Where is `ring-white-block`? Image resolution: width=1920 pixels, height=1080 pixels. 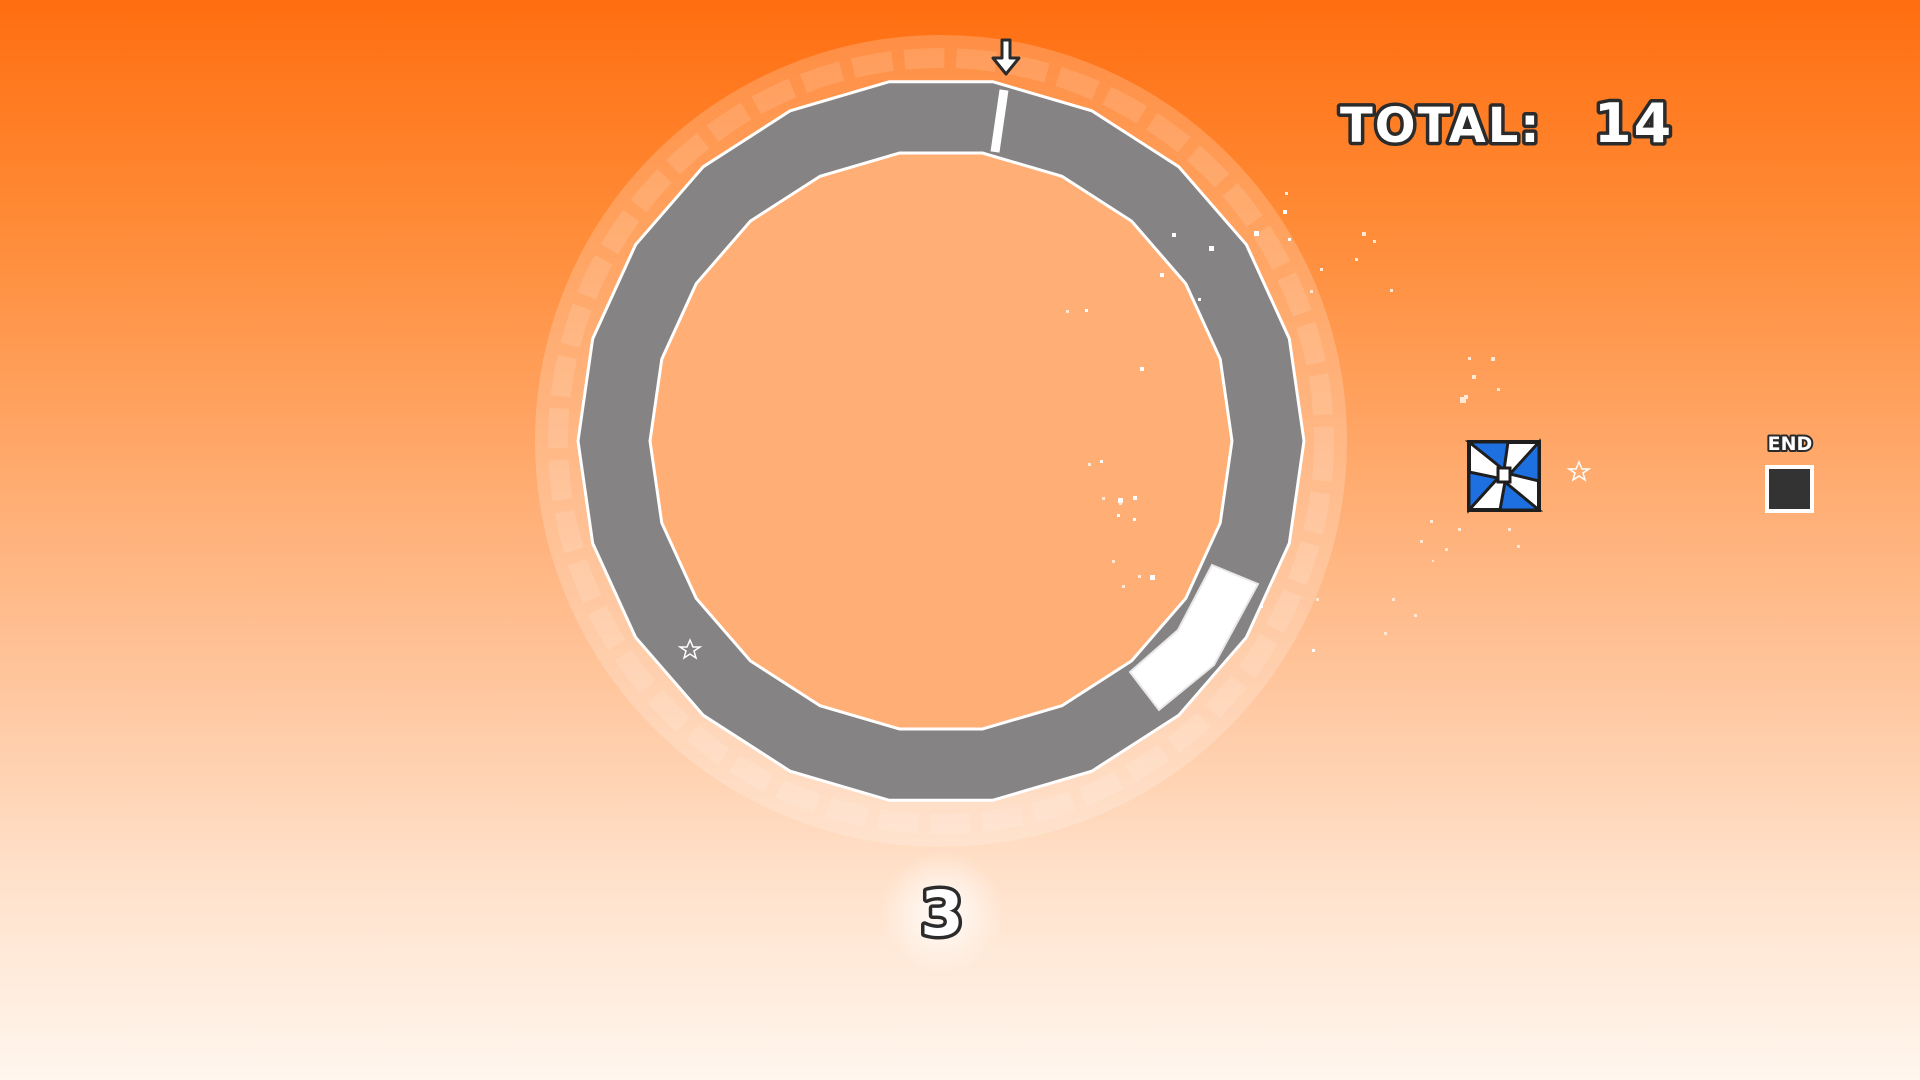 ring-white-block is located at coordinates (1194, 637).